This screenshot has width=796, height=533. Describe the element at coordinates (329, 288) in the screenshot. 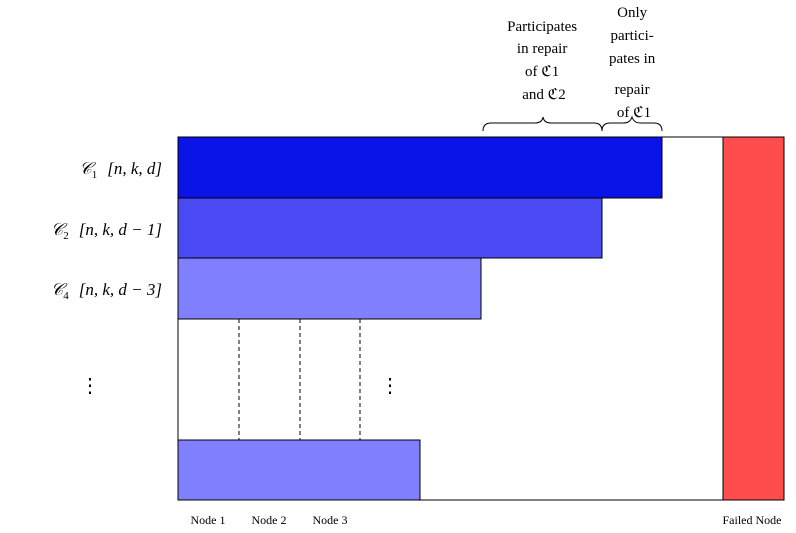

I see `code-bar-c4` at that location.